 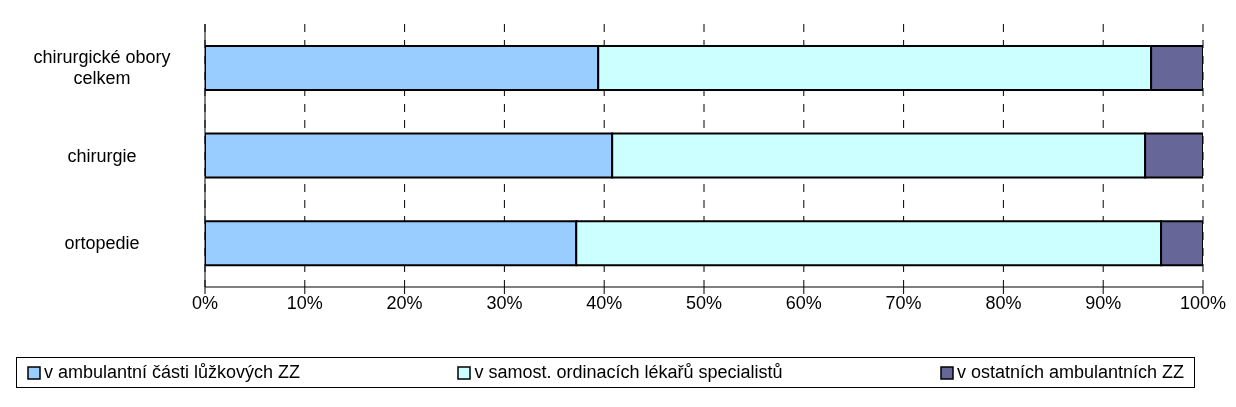 What do you see at coordinates (205, 302) in the screenshot?
I see `x-tick-label: 0%` at bounding box center [205, 302].